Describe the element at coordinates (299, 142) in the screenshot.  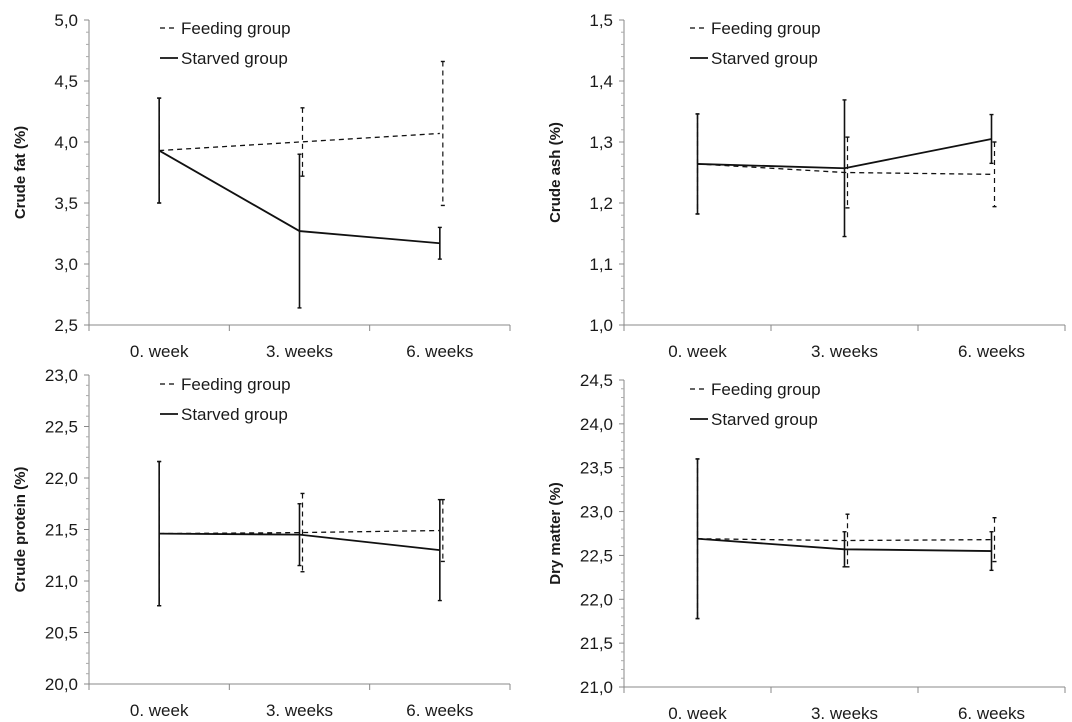
I see `series-line-feeding-group` at that location.